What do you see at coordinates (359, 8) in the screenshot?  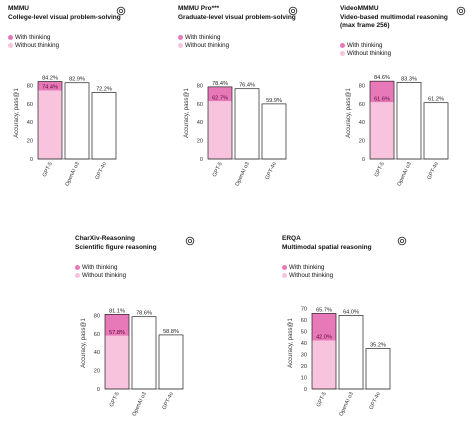 I see `chart-title: VideoMMMU` at bounding box center [359, 8].